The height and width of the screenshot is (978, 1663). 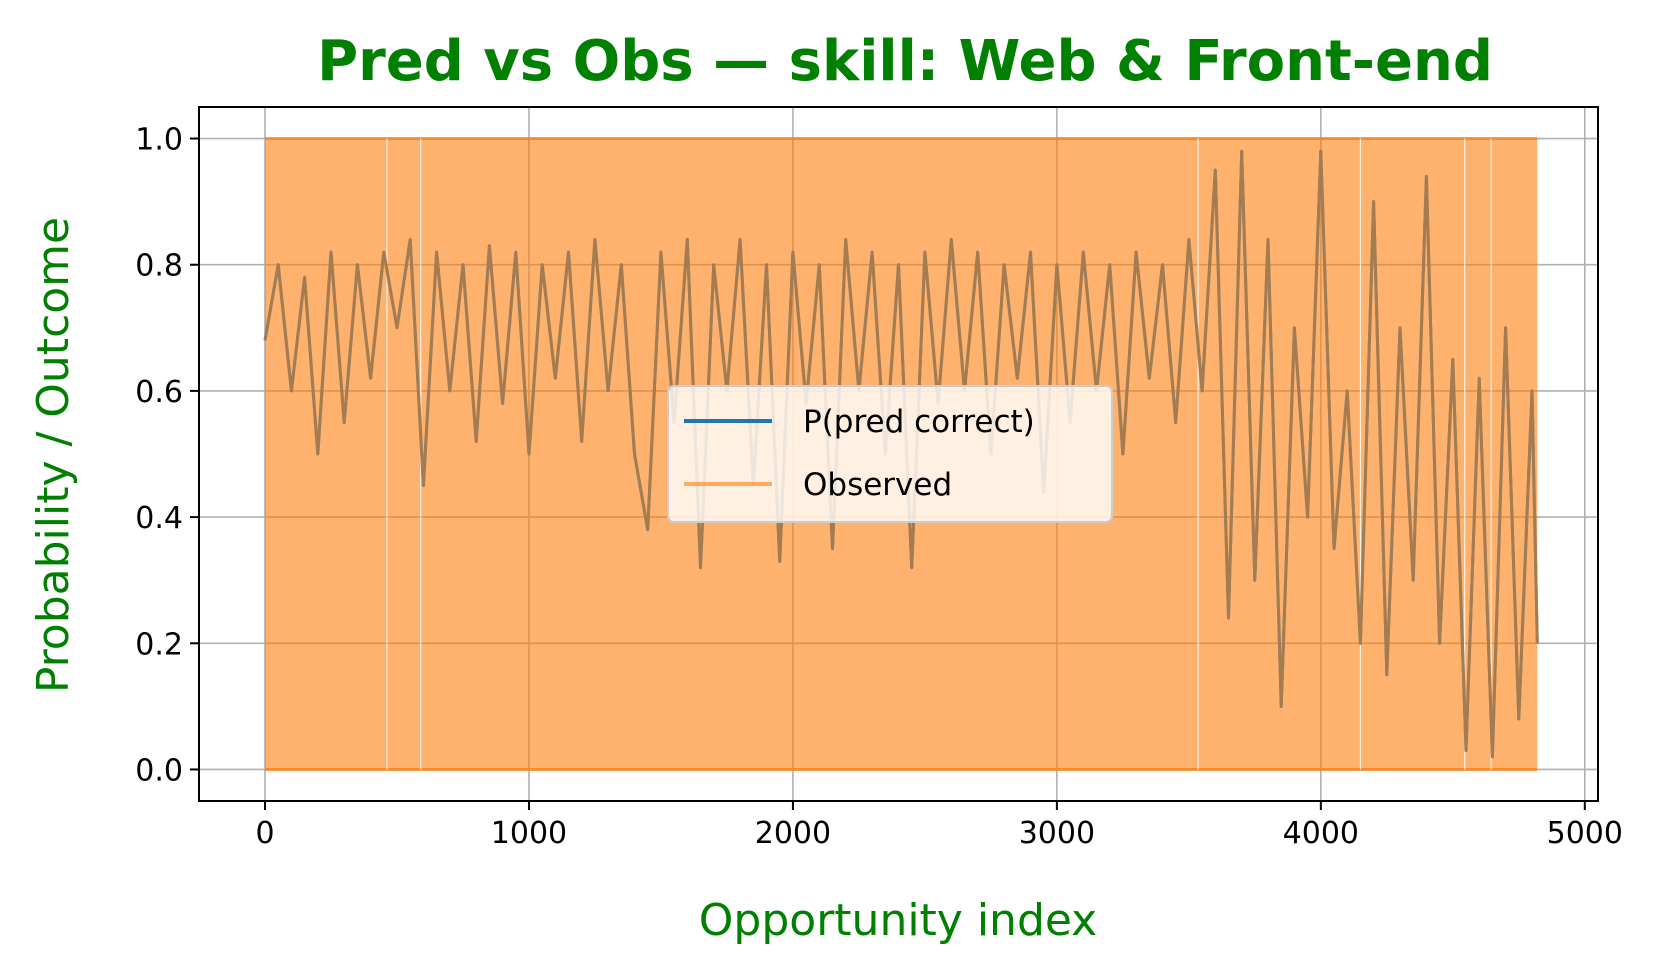 I want to click on legend-label-observed: Observed, so click(x=877, y=485).